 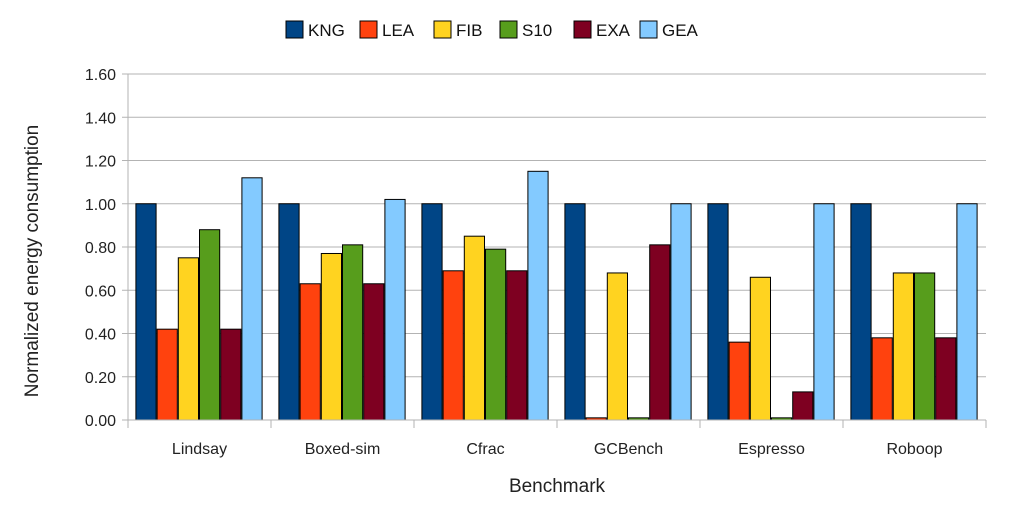 I want to click on bar-kng-lindsay, so click(x=146, y=312).